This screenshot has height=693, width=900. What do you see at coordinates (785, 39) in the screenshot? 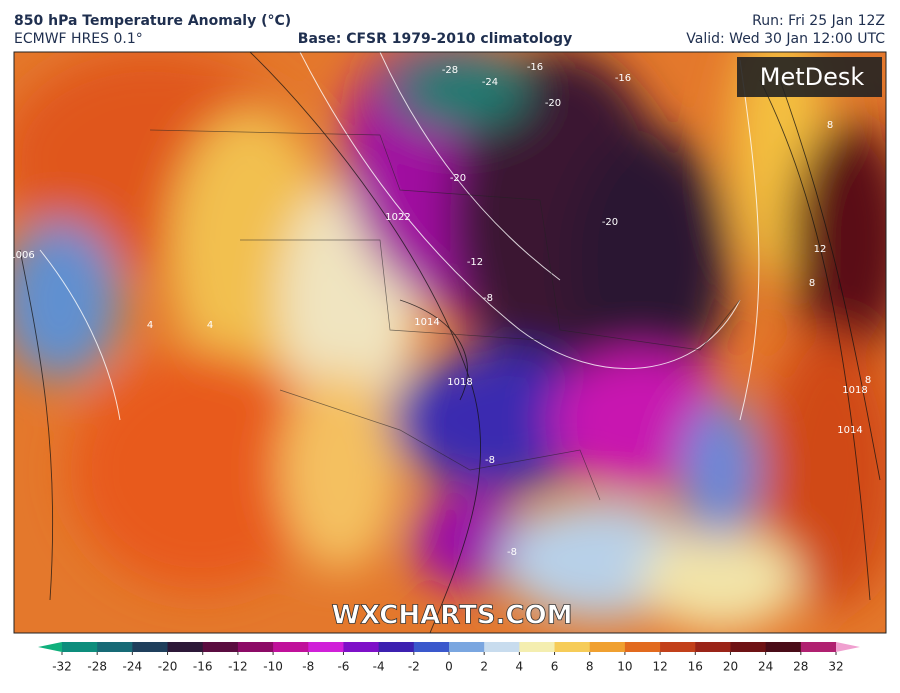
I see `valid: Valid: Wed 30 Jan 12:00 UTC` at bounding box center [785, 39].